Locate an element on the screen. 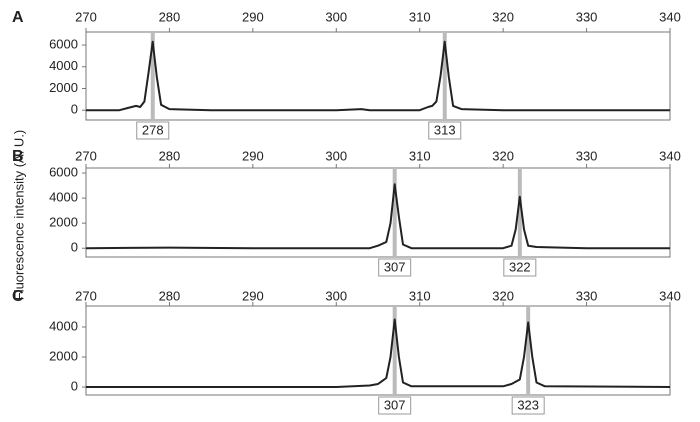 This screenshot has width=700, height=422. peak-label: 322 is located at coordinates (520, 266).